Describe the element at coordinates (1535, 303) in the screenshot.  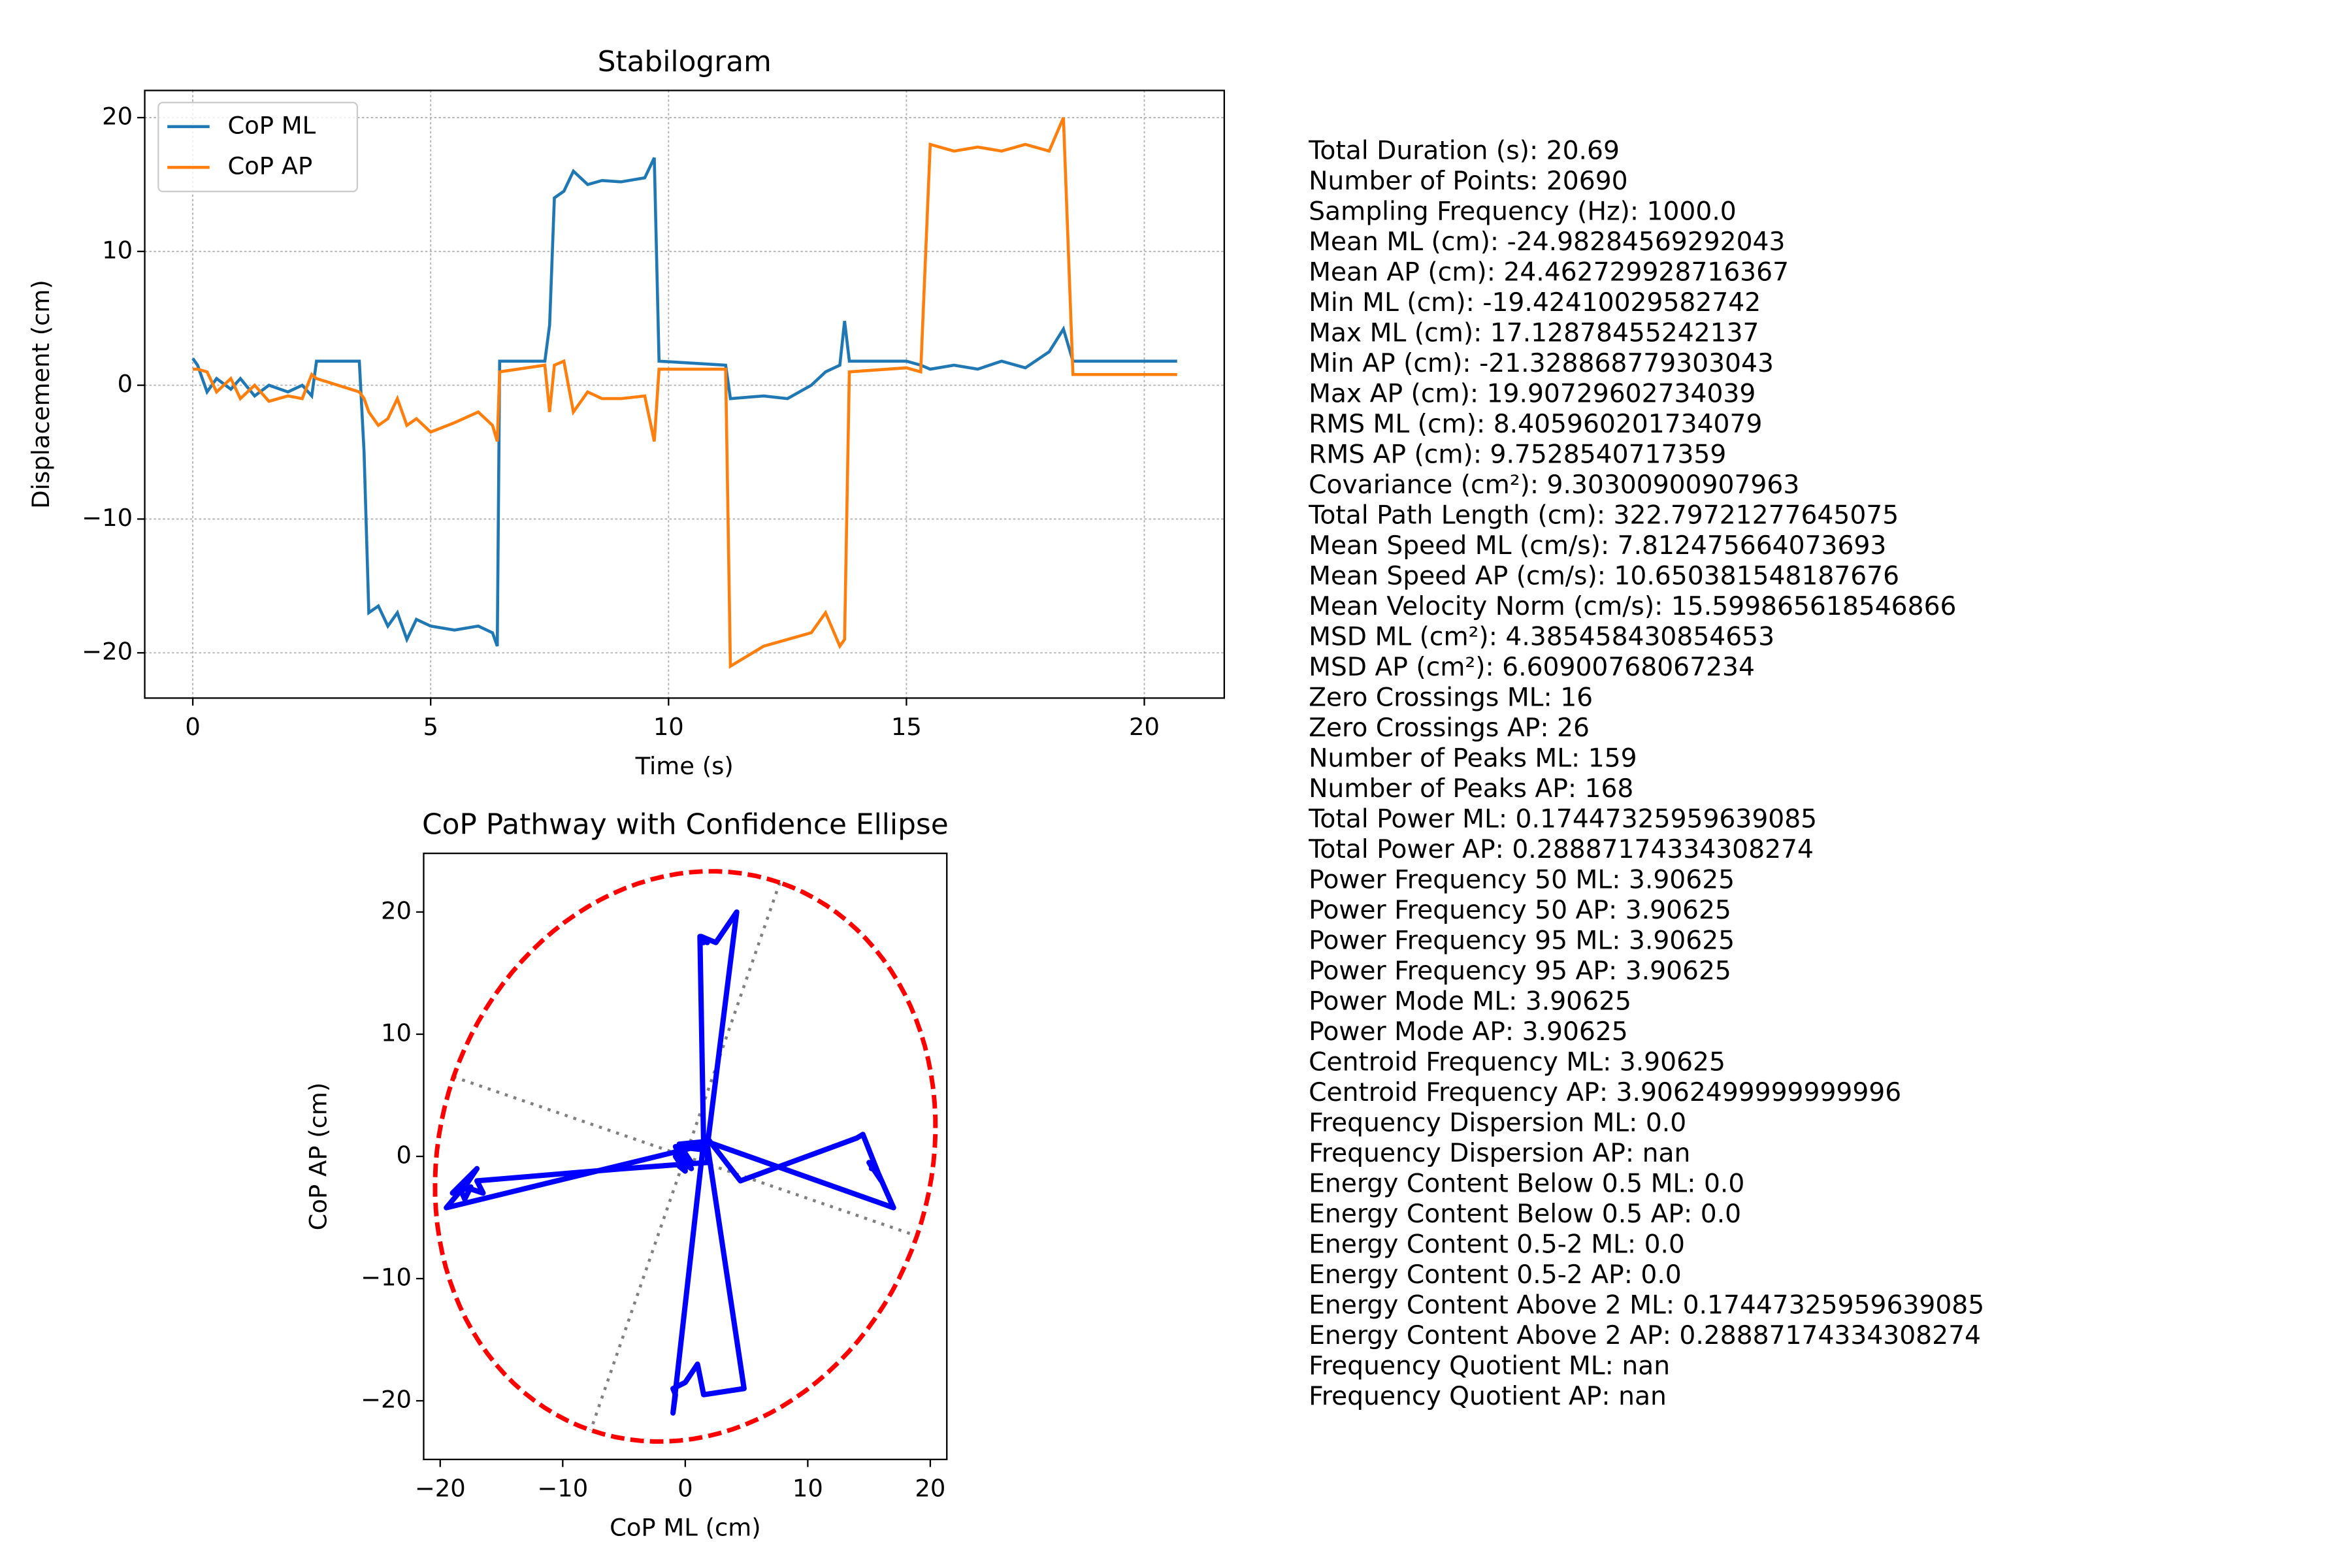
I see `stat-line: Min ML (cm): -19.42410029582742` at that location.